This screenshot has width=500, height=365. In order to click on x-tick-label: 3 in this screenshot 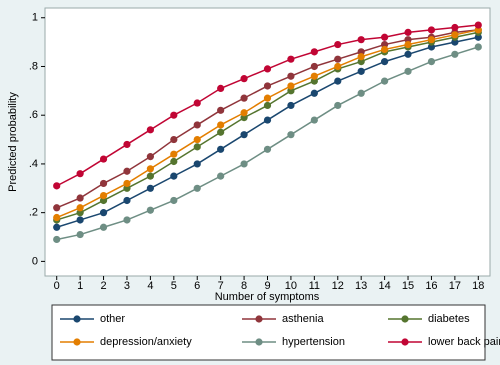, I will do `click(127, 286)`.